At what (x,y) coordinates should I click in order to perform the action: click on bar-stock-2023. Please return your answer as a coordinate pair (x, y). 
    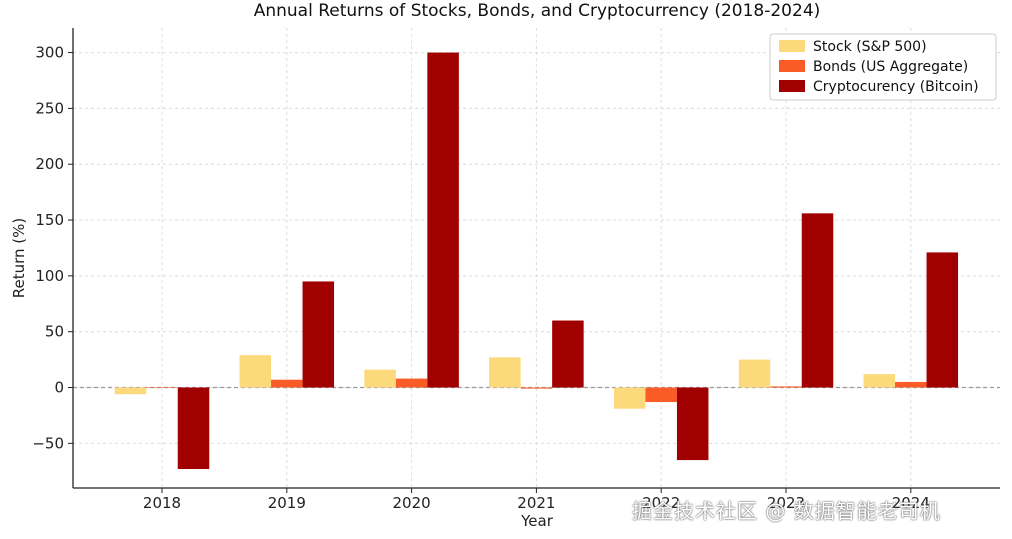
    Looking at the image, I should click on (754, 373).